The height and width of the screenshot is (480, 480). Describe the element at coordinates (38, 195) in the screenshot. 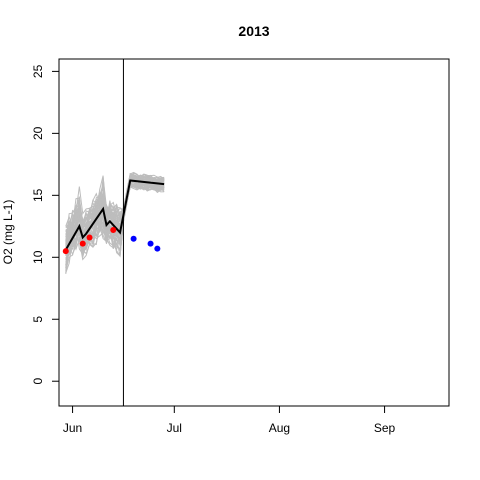

I see `y-tick-label: 15` at that location.